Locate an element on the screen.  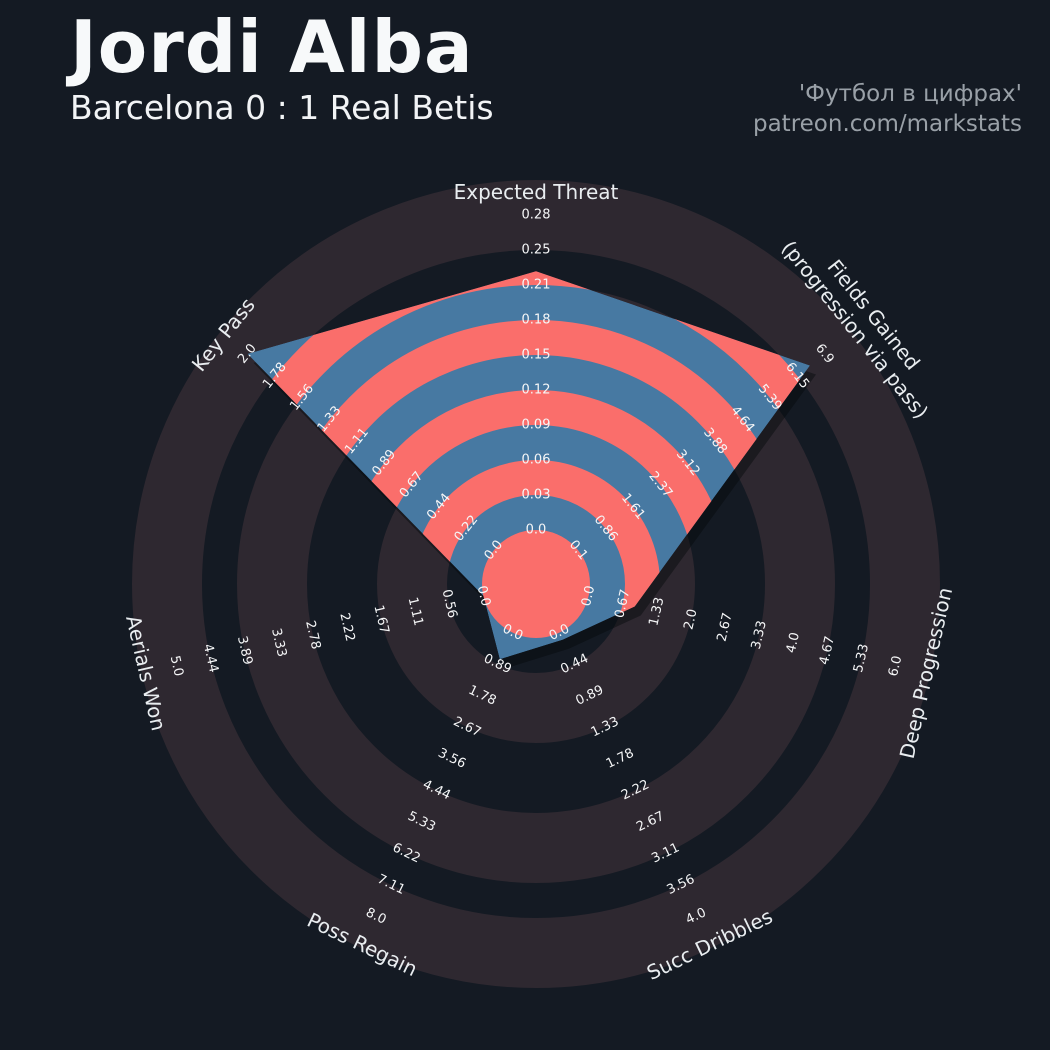
tick-label: 1.11 is located at coordinates (415, 612).